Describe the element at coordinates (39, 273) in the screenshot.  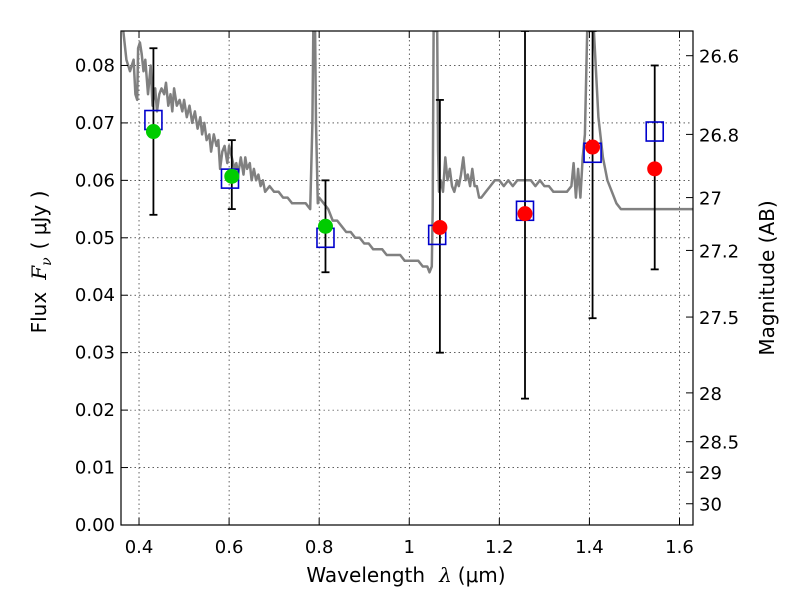
I see `y-axis-symbol: F` at that location.